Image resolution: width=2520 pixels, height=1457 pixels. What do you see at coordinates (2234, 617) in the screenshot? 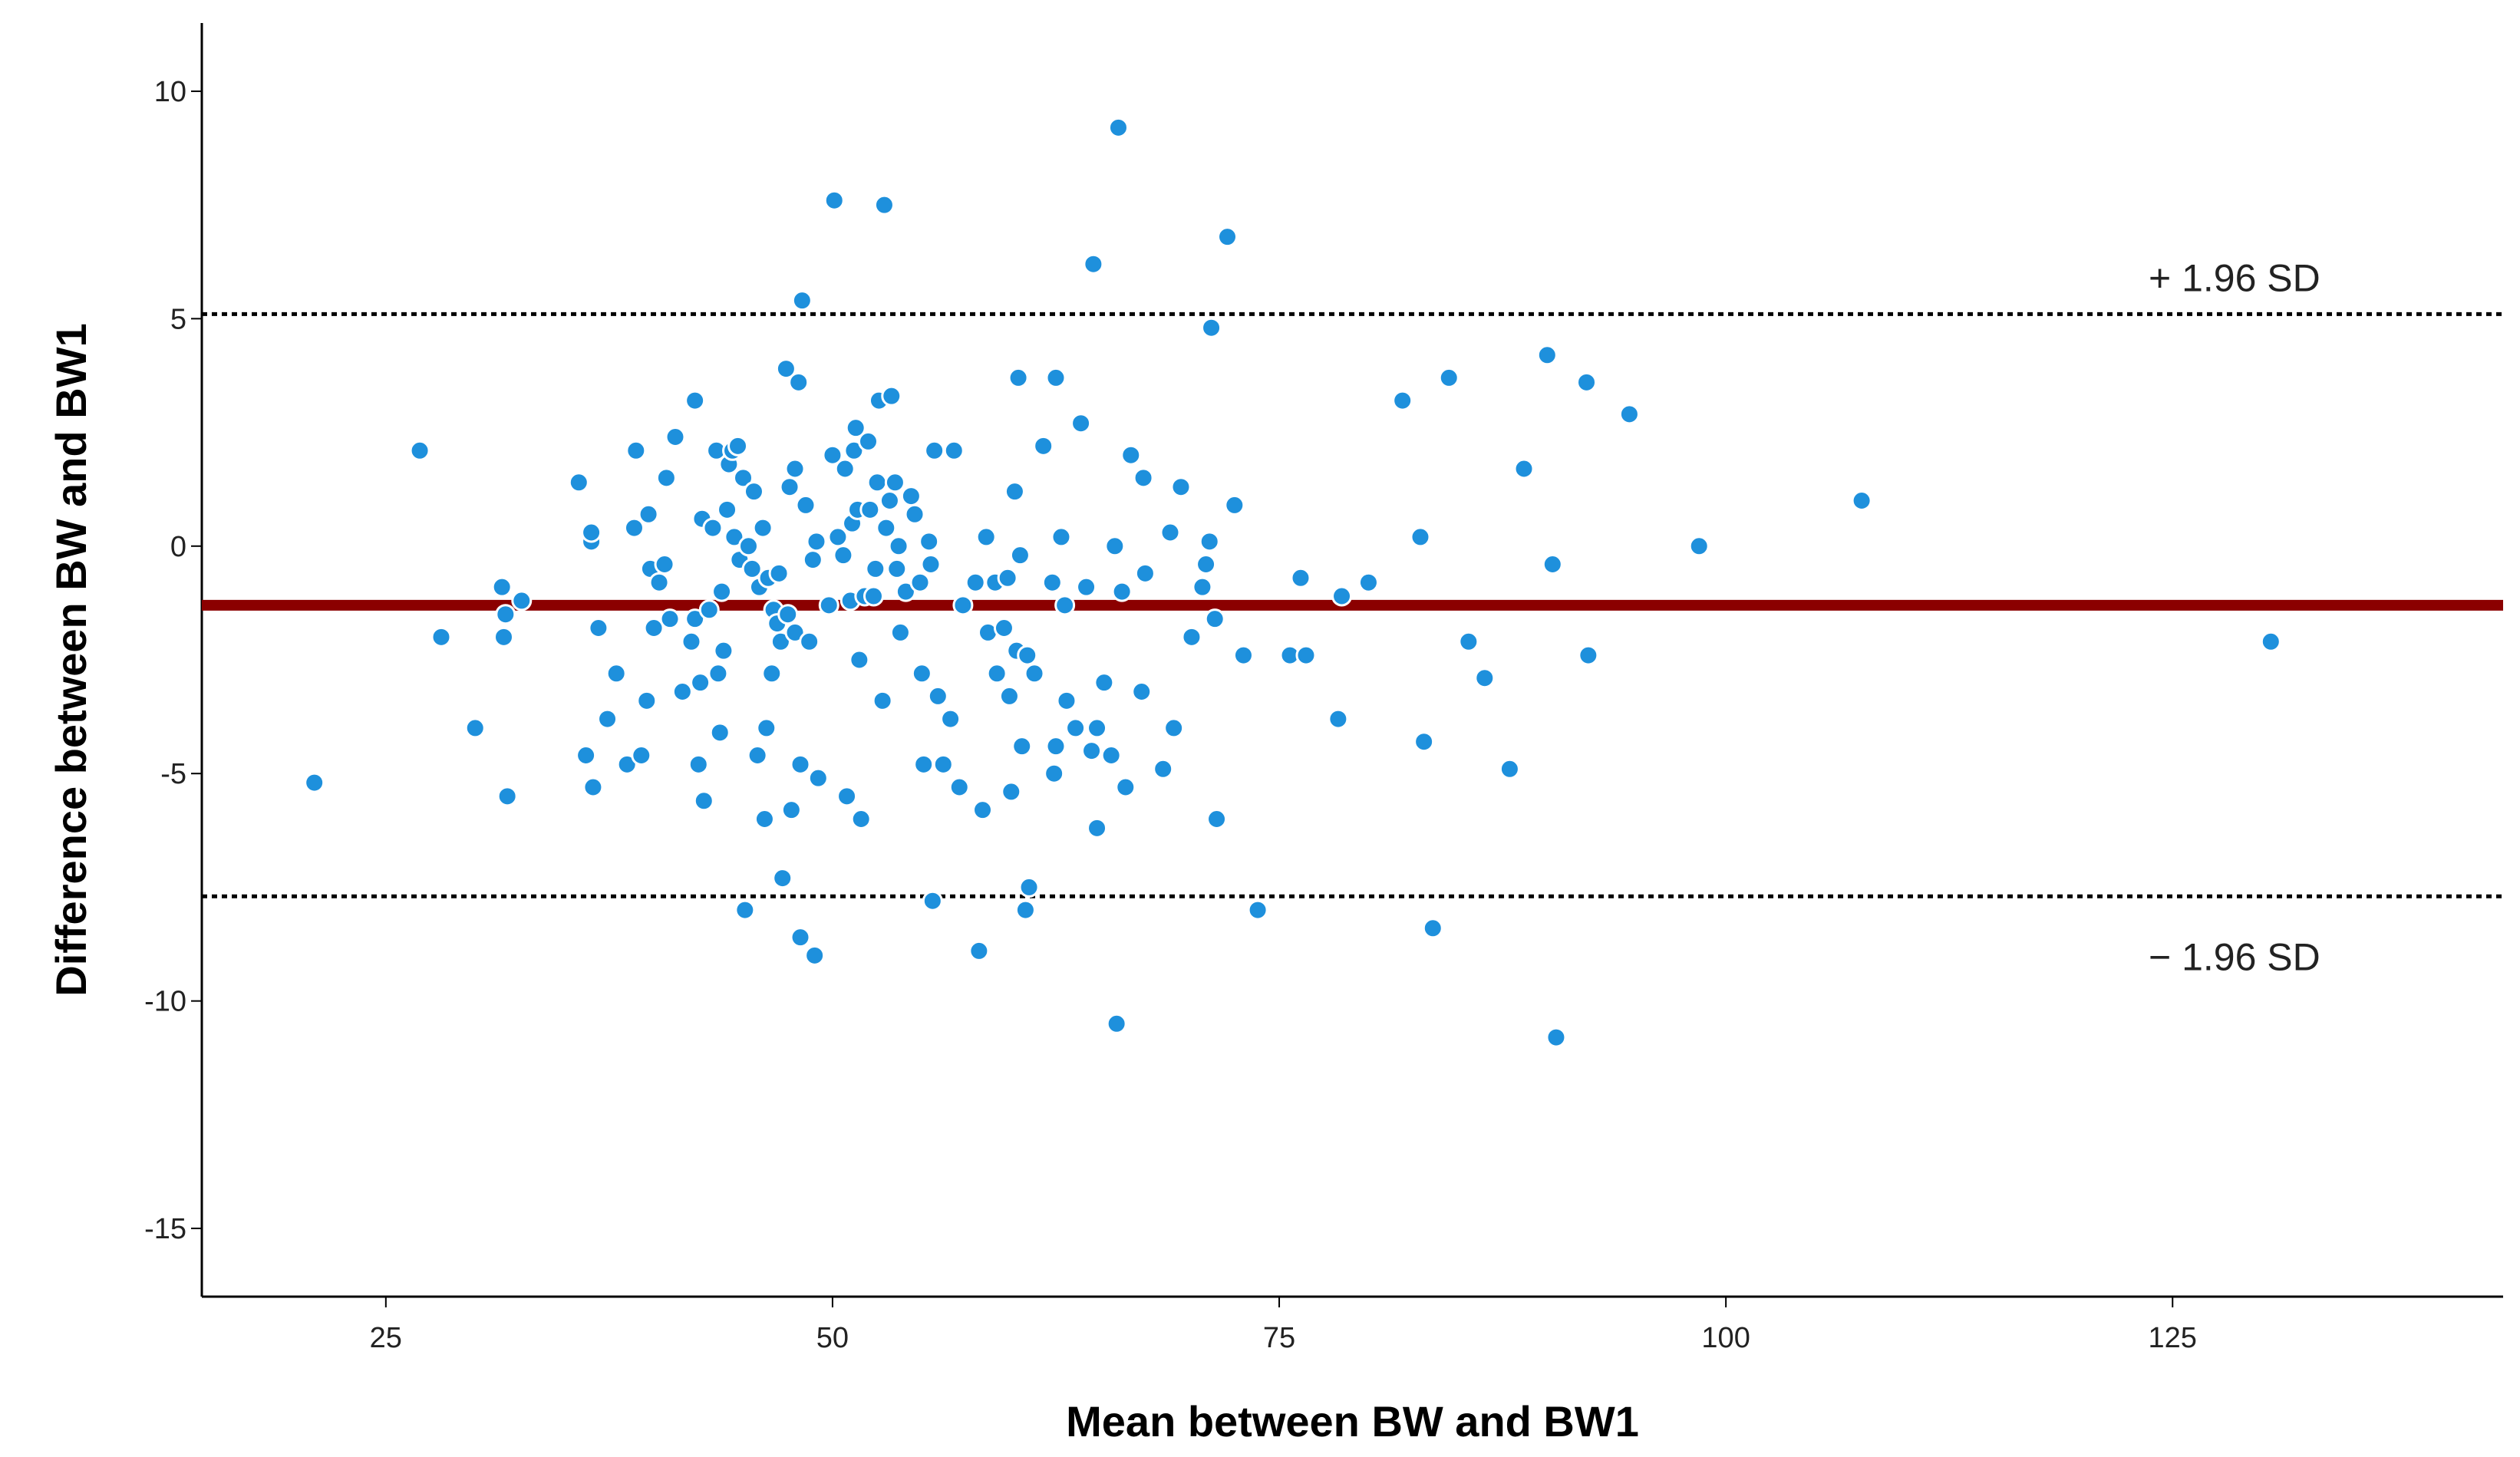
I see `reference-line-labels: + 1.96 SD − 1.96 SD` at bounding box center [2234, 617].